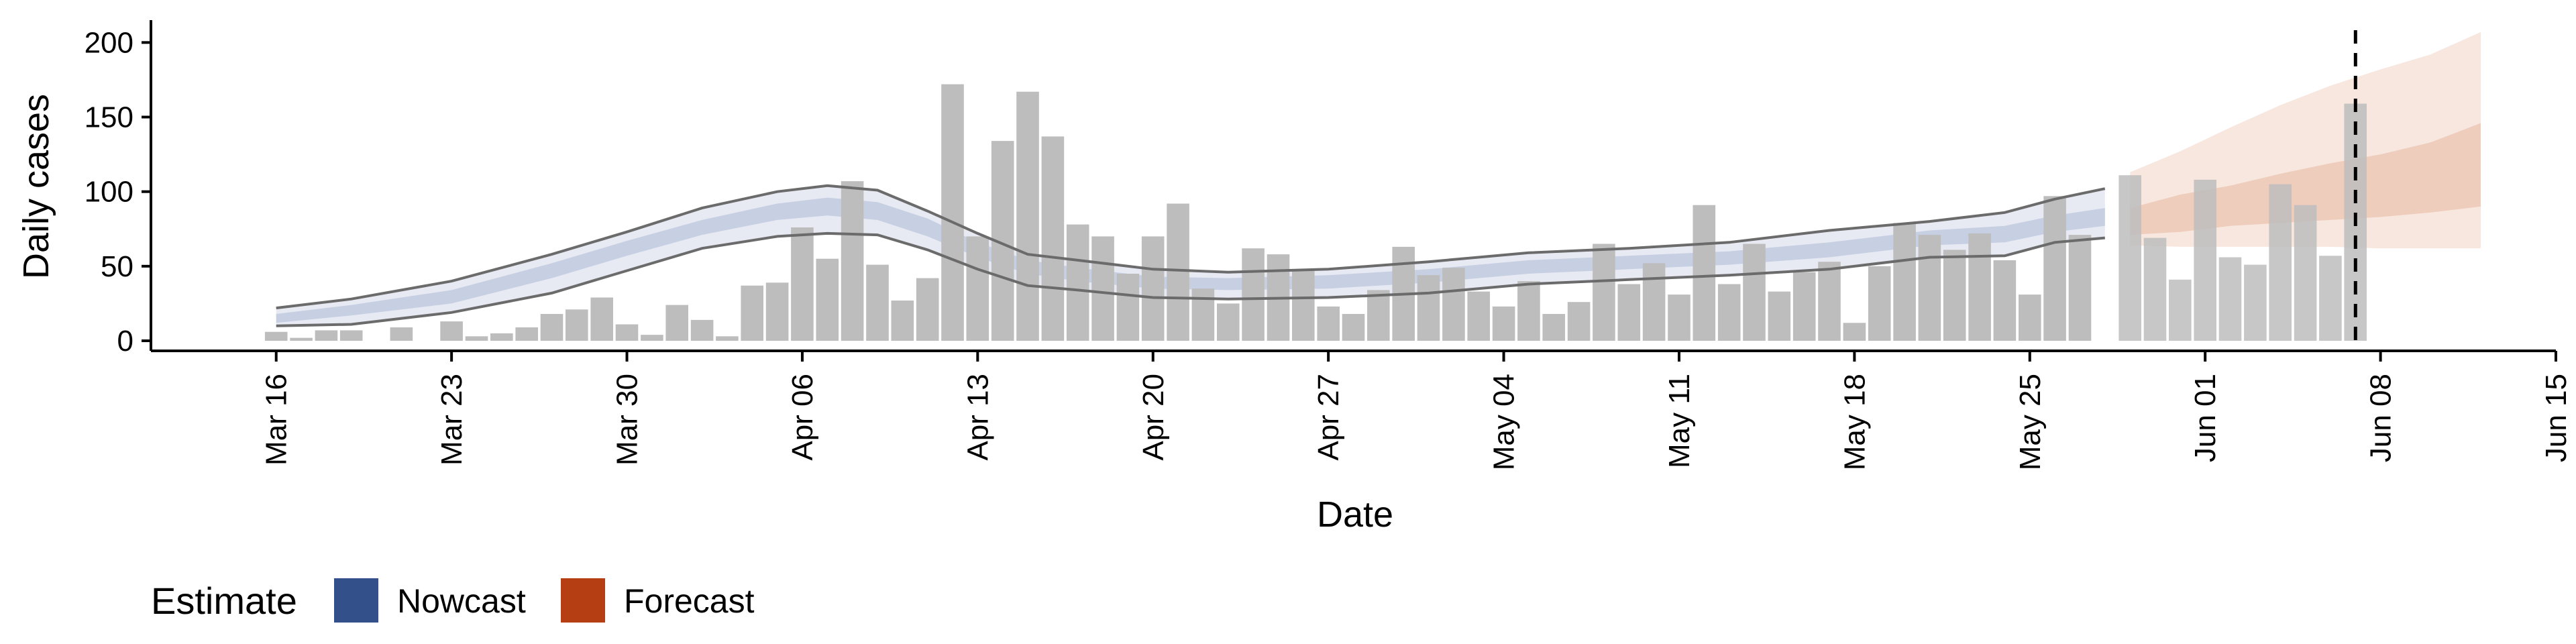 The height and width of the screenshot is (644, 2576). I want to click on x-tick-label: Jun 15, so click(2556, 418).